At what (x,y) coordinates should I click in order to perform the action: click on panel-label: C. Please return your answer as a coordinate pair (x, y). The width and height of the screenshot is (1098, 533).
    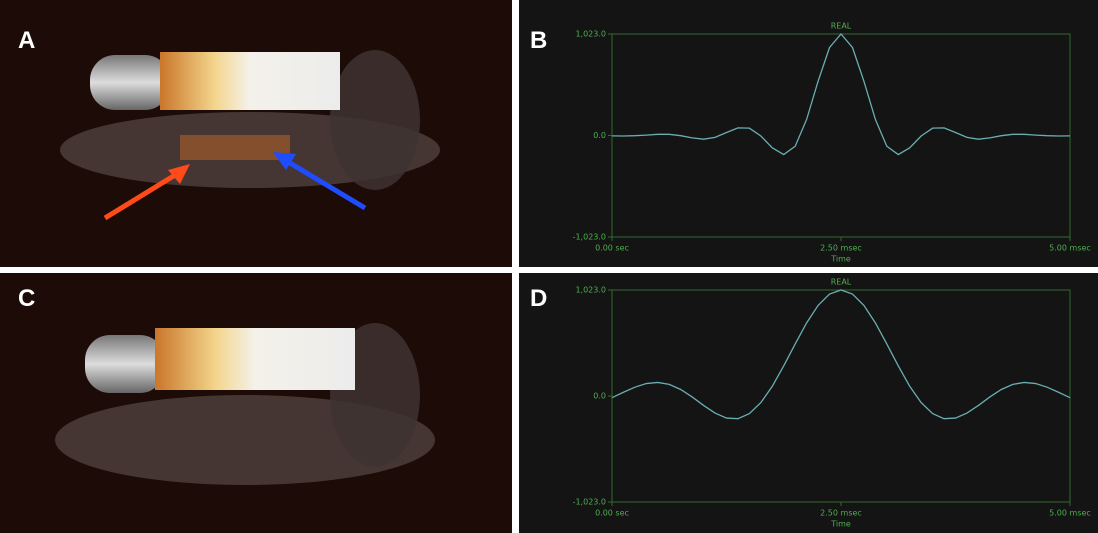
    Looking at the image, I should click on (26, 298).